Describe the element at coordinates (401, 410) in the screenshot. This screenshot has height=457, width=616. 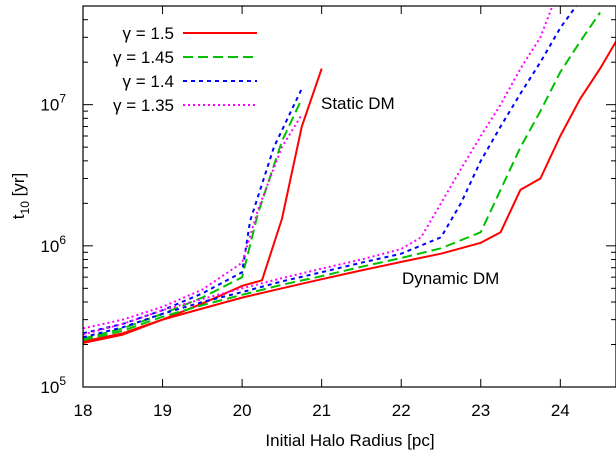
I see `x-tick-label-4: 22` at that location.